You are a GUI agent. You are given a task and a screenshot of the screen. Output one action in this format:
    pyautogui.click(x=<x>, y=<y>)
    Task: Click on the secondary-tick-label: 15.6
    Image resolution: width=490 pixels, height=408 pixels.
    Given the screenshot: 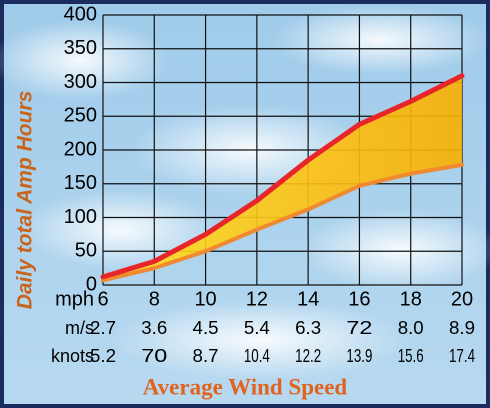 What is the action you would take?
    pyautogui.click(x=411, y=356)
    